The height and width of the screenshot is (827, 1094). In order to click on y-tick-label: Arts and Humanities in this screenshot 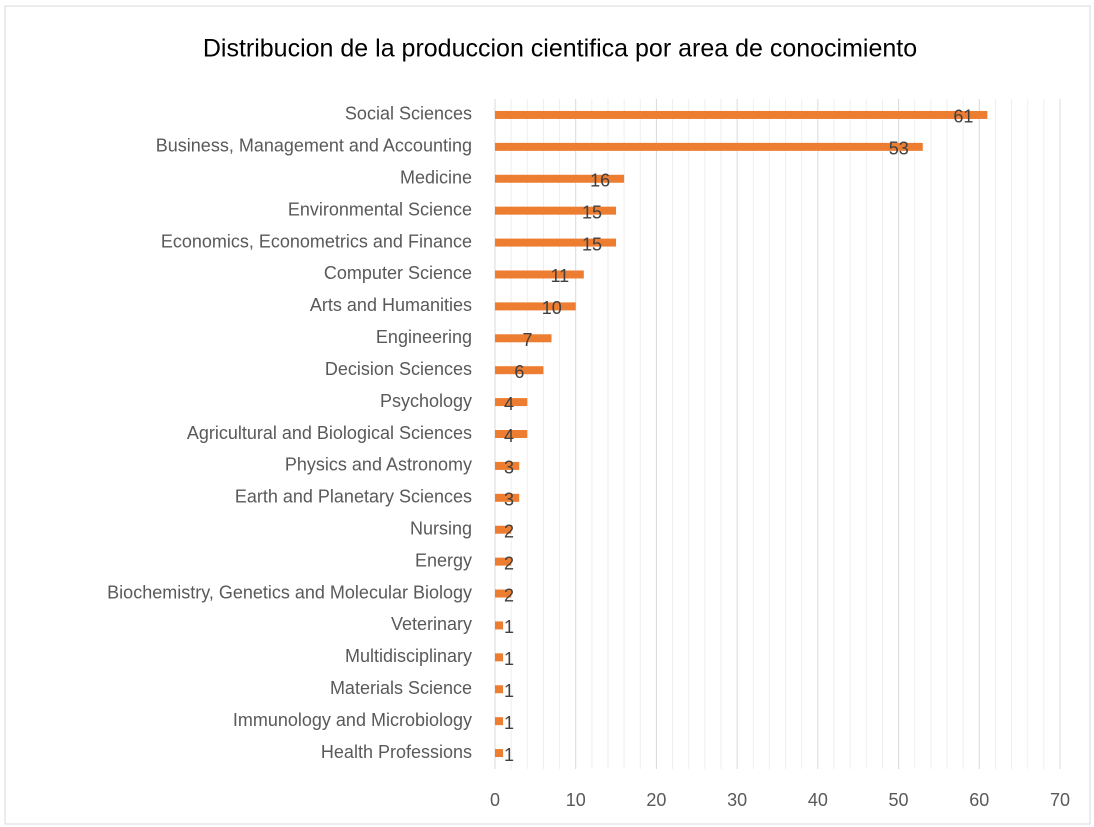, I will do `click(391, 305)`.